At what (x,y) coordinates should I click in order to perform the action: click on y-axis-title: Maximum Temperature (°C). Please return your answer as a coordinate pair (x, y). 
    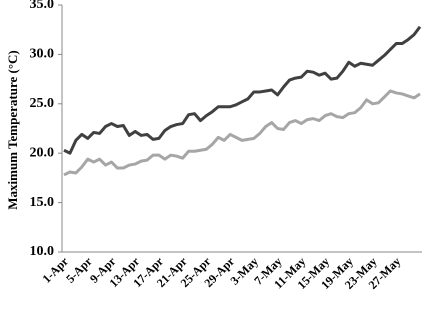
    Looking at the image, I should click on (12, 130).